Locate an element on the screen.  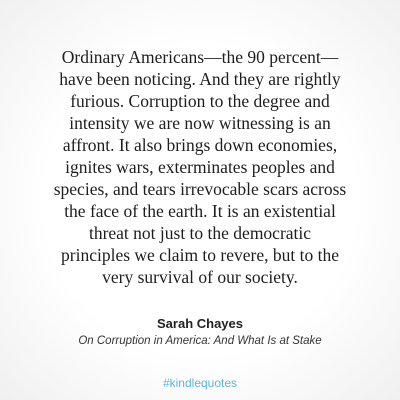
quote-line: Ordinary Americans—the 90 percent— is located at coordinates (200, 57).